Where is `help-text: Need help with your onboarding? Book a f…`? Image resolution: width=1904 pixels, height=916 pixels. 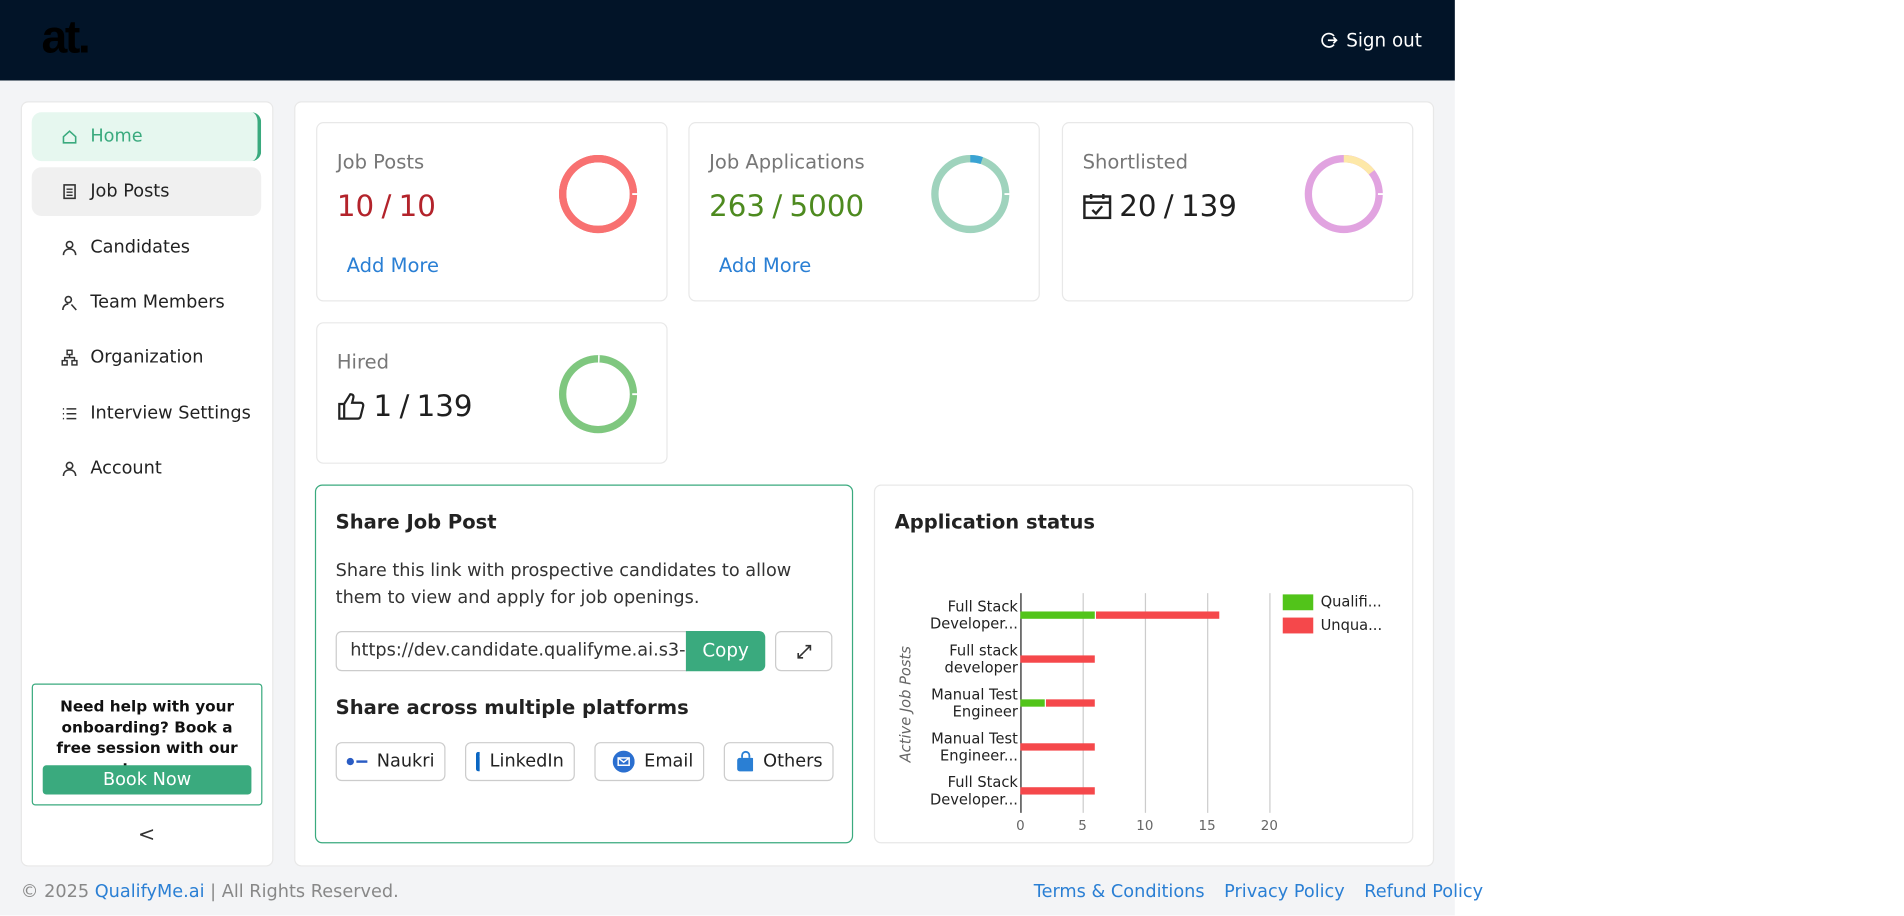 help-text: Need help with your onboarding? Book a f… is located at coordinates (147, 737).